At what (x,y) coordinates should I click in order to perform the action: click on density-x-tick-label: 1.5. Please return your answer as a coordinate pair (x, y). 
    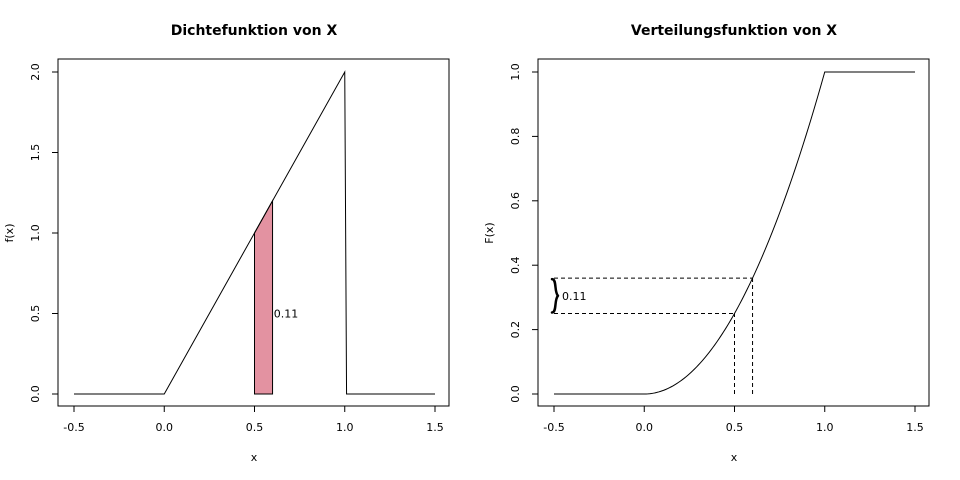
    Looking at the image, I should click on (435, 427).